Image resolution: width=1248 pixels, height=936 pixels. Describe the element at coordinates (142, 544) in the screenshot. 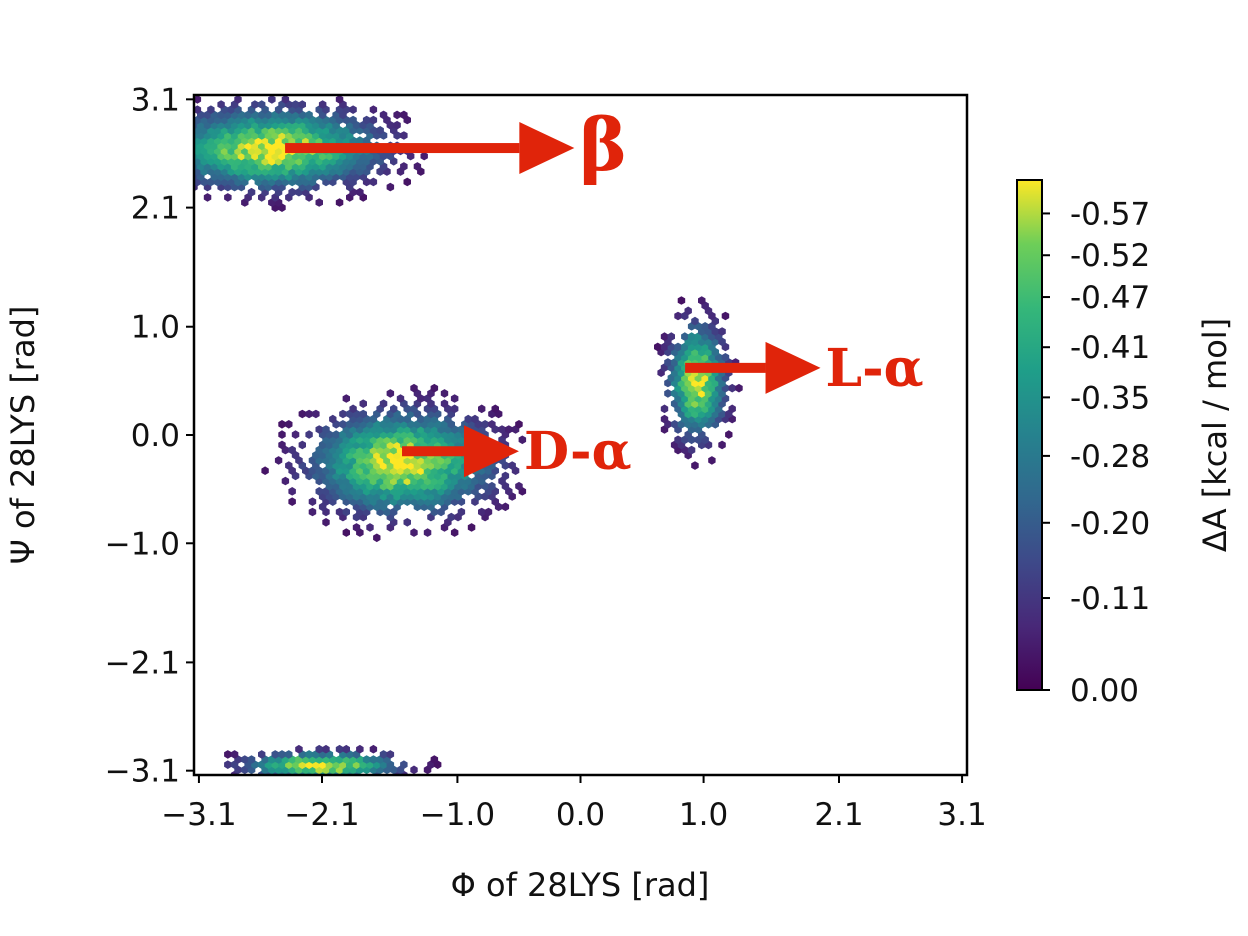

I see `y-tick-label: −1.0` at that location.